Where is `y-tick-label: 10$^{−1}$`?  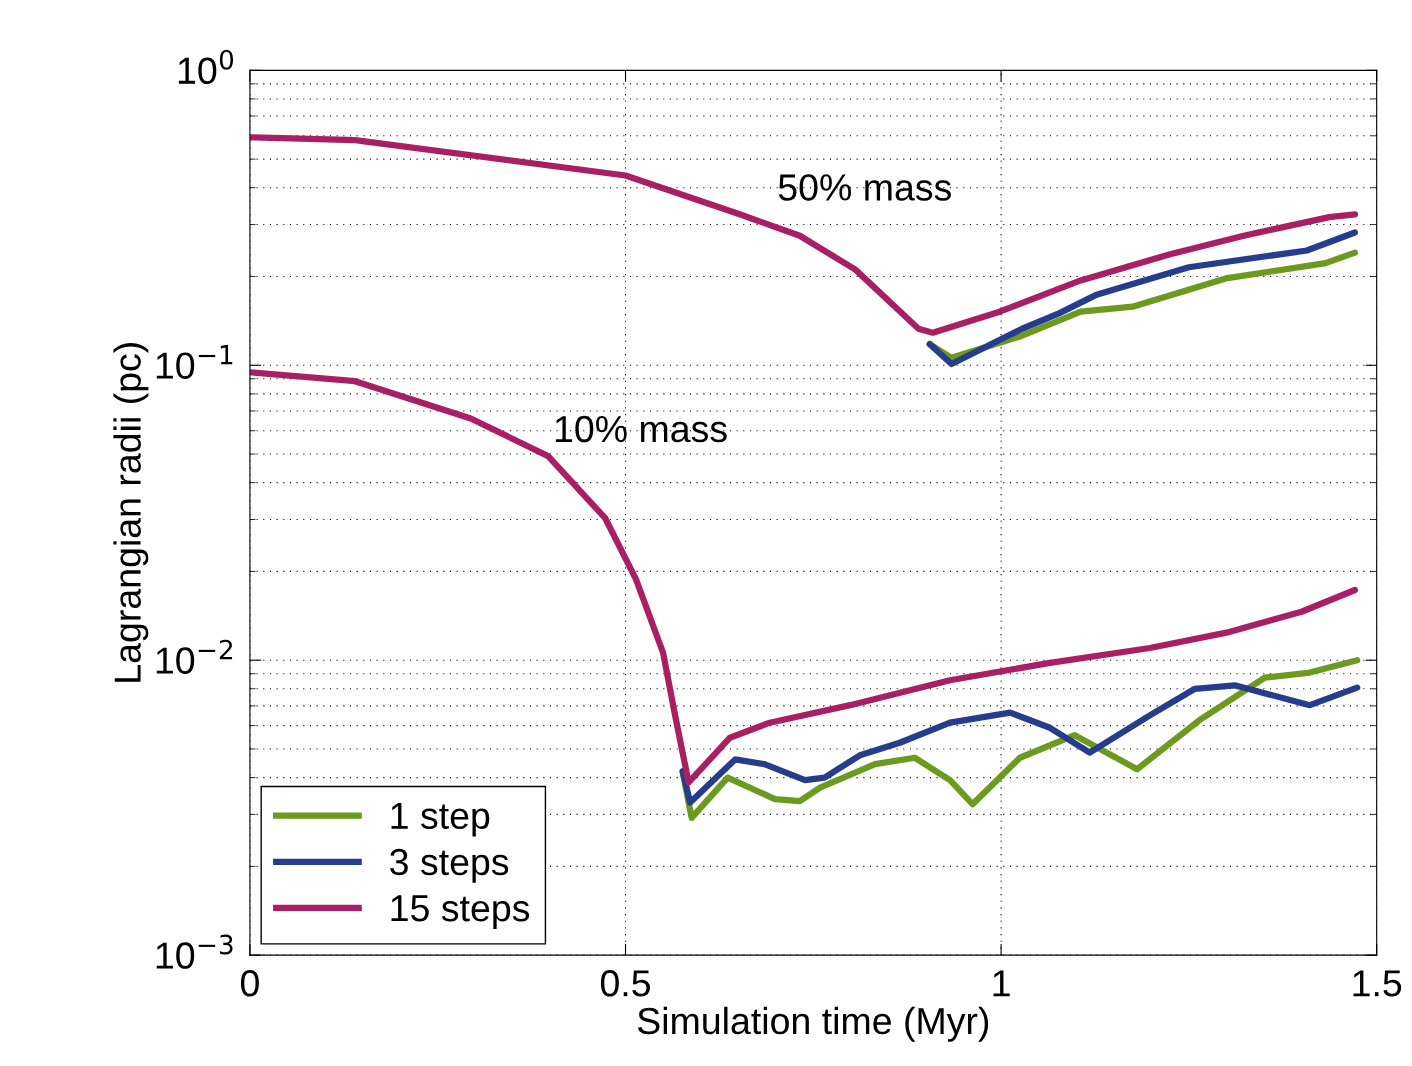 y-tick-label: 10$^{−1}$ is located at coordinates (194, 362).